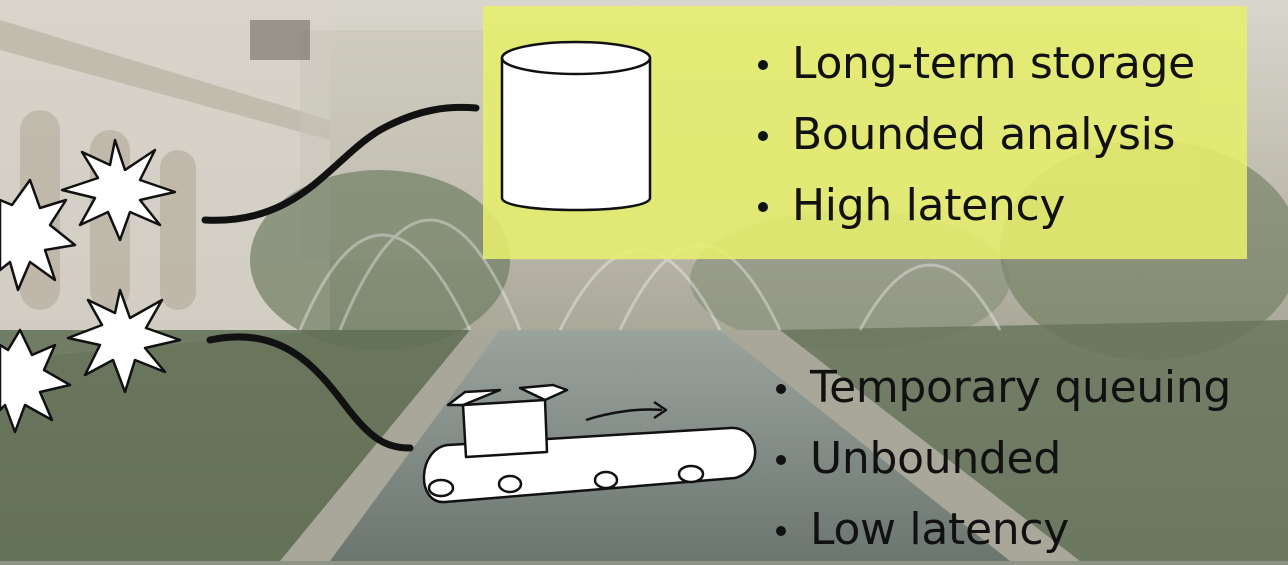 Image resolution: width=1288 pixels, height=565 pixels. I want to click on conveyor-belt-icon, so click(589, 443).